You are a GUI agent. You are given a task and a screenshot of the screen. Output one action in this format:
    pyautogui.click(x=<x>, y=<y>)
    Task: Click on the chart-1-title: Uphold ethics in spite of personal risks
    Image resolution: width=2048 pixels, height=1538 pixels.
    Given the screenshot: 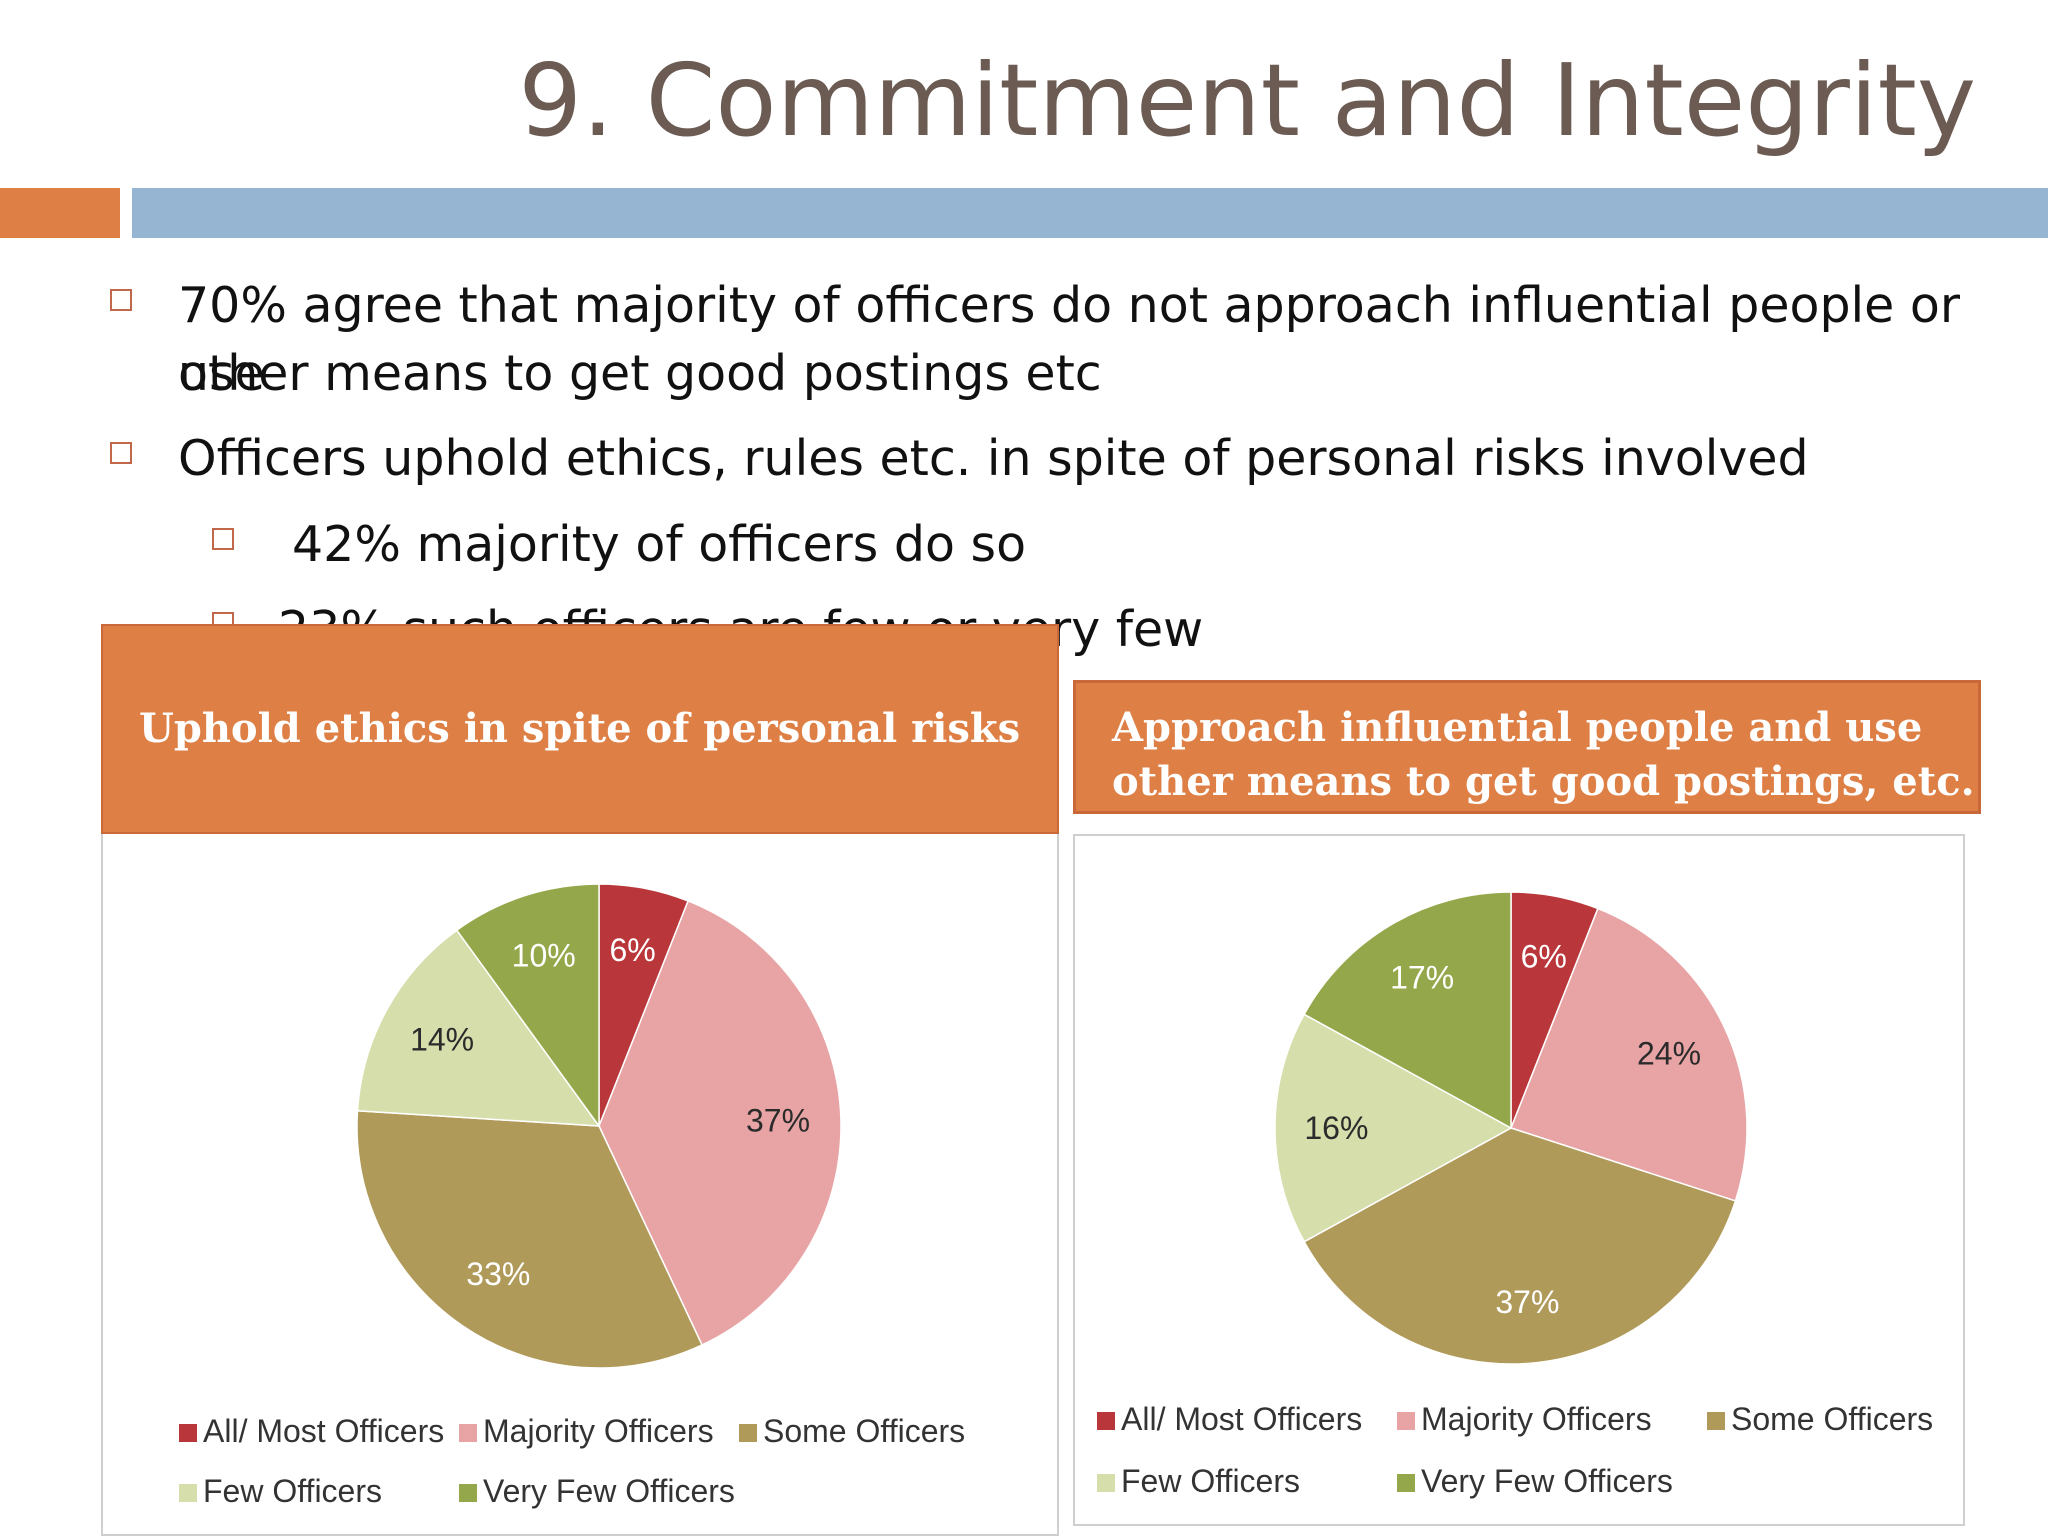 What is the action you would take?
    pyautogui.click(x=579, y=729)
    